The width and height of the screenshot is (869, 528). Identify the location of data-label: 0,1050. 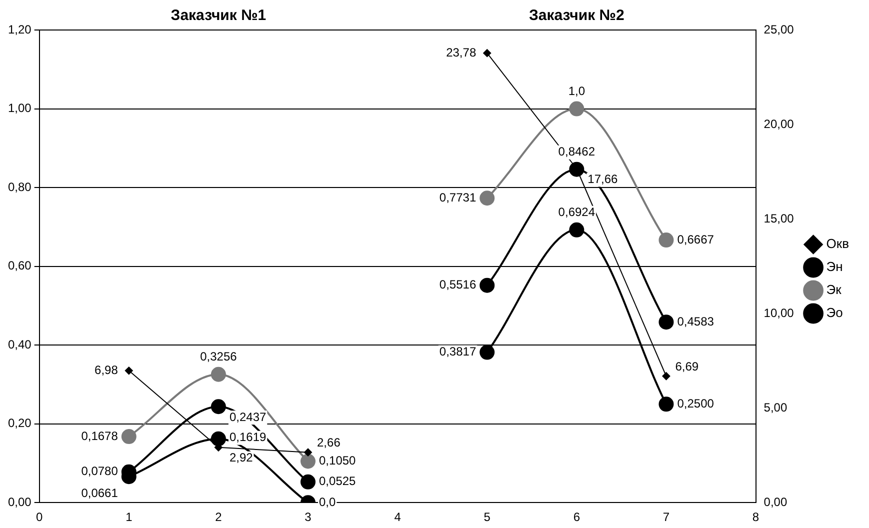
(337, 461).